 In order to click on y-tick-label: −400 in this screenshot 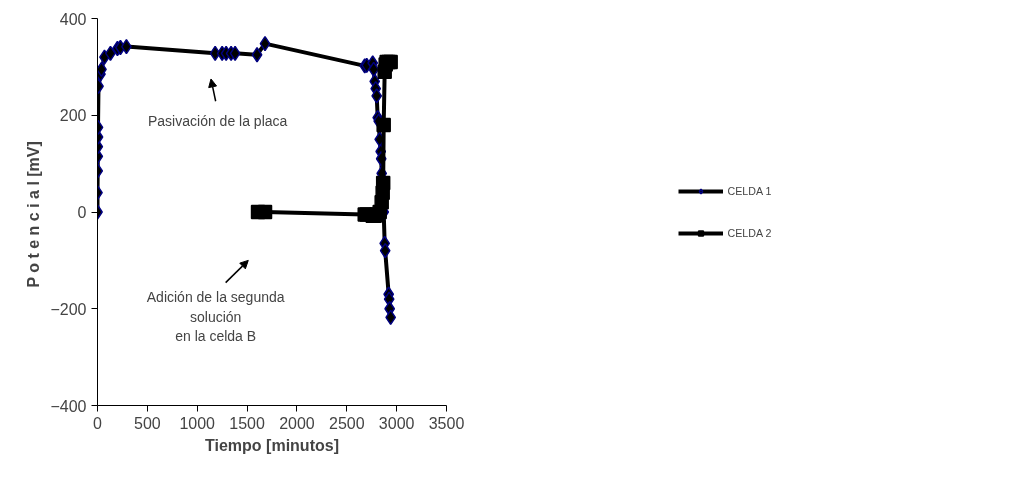, I will do `click(68, 406)`.